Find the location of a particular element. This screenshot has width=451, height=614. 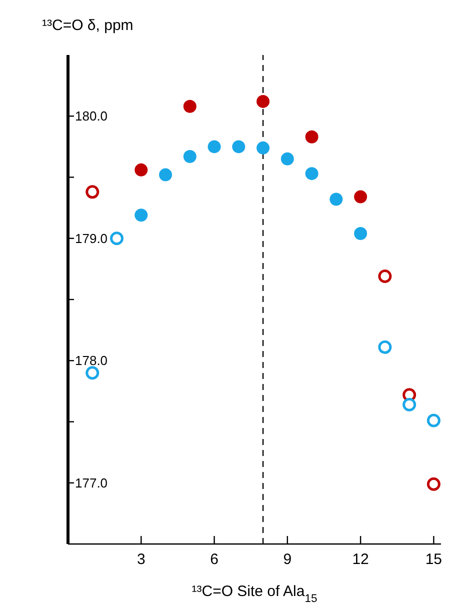

x-tick-label: 3 is located at coordinates (141, 559).